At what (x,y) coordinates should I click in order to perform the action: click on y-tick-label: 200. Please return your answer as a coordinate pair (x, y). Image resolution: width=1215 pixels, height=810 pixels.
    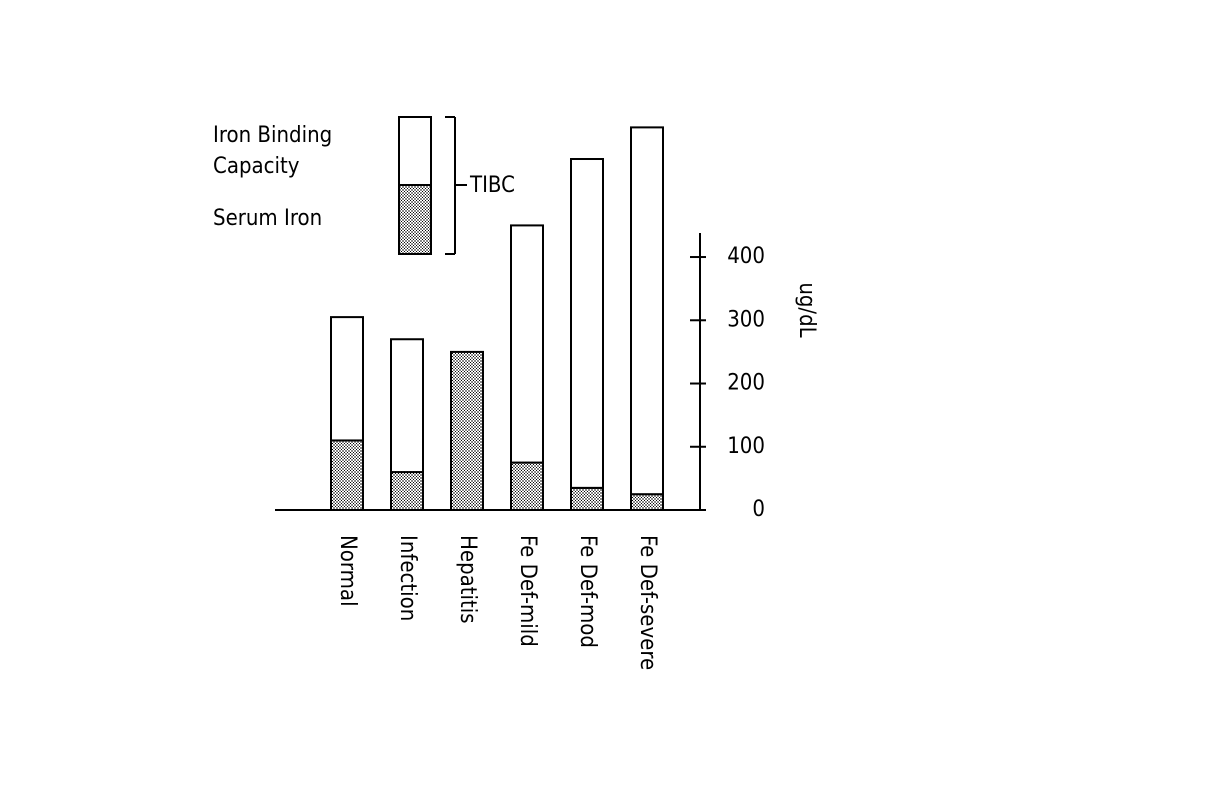
    Looking at the image, I should click on (746, 383).